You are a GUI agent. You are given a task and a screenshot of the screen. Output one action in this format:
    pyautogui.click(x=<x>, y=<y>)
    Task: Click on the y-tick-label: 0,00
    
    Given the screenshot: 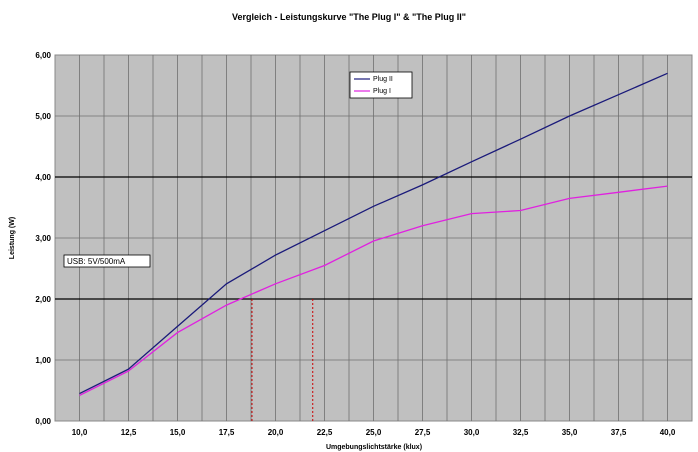 What is the action you would take?
    pyautogui.click(x=43, y=421)
    